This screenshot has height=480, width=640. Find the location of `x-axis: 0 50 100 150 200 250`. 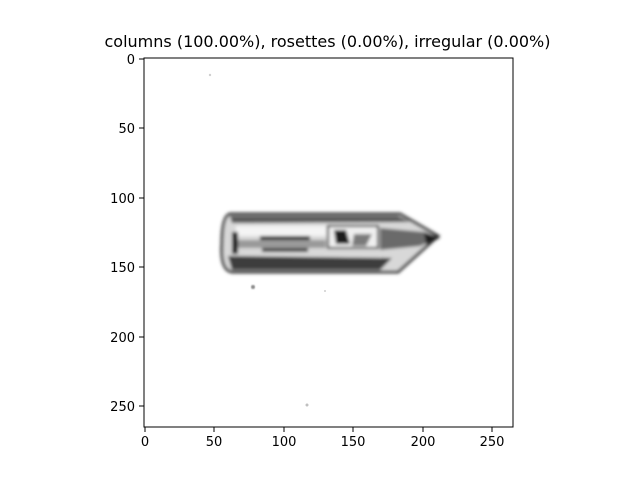

x-axis: 0 50 100 150 200 250 is located at coordinates (323, 438).